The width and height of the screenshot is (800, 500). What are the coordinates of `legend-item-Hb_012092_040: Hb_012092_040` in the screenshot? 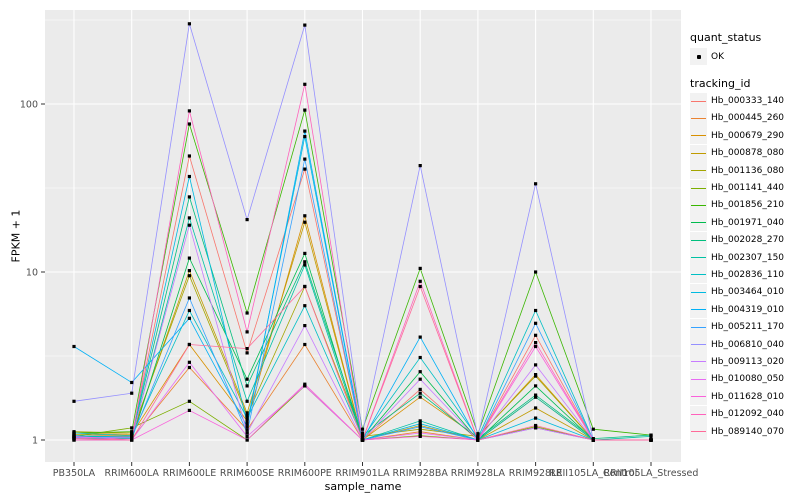 It's located at (745, 414).